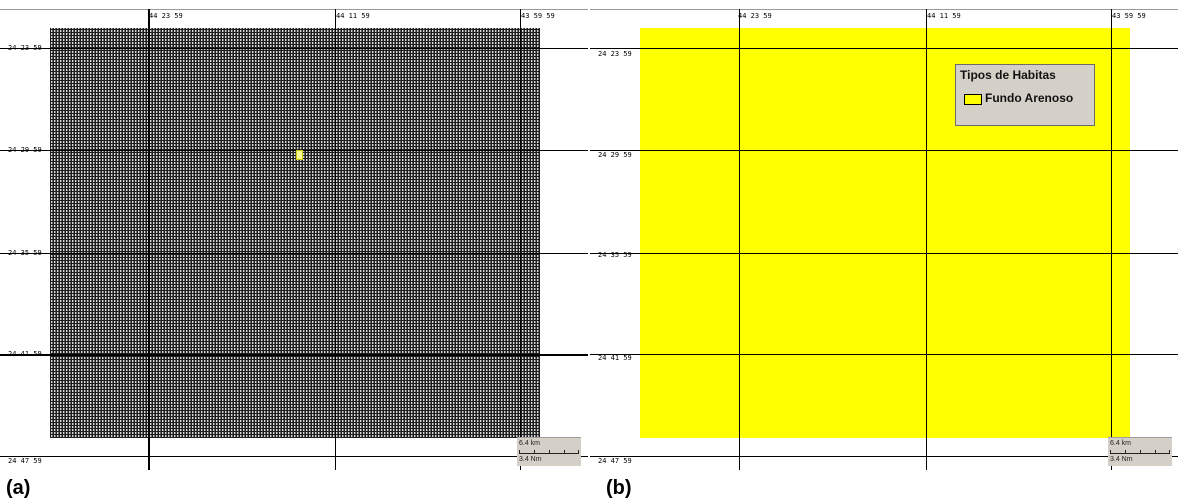 Image resolution: width=1178 pixels, height=504 pixels. I want to click on panel-caption-b: (b), so click(619, 488).